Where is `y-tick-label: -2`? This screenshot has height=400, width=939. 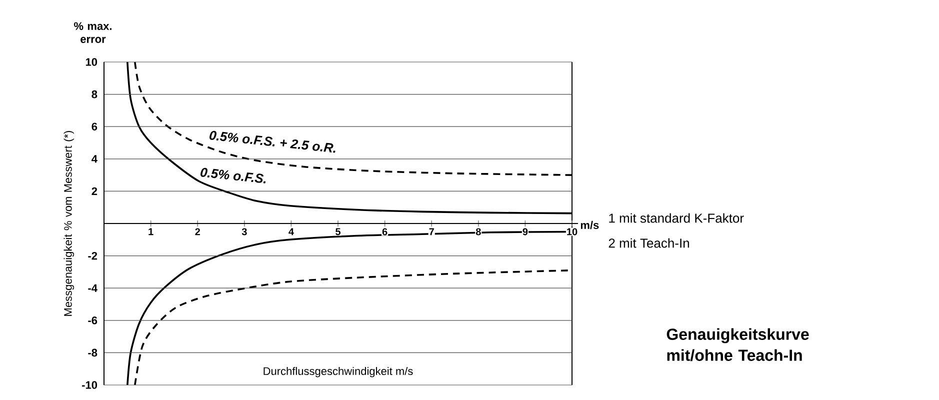
y-tick-label: -2 is located at coordinates (93, 256).